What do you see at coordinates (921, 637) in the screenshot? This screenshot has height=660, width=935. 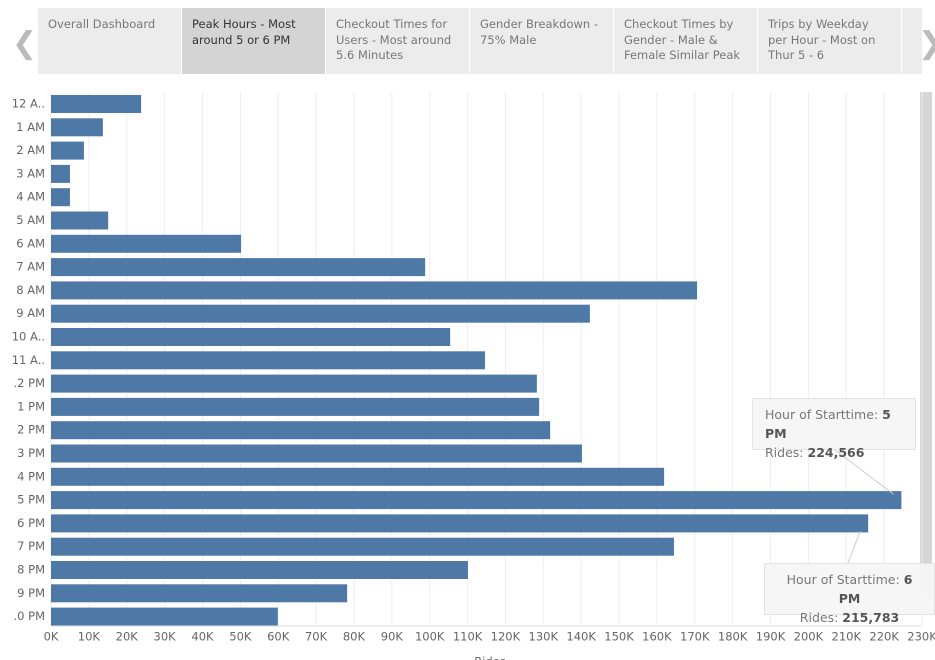 I see `x-tick-label: 230K` at bounding box center [921, 637].